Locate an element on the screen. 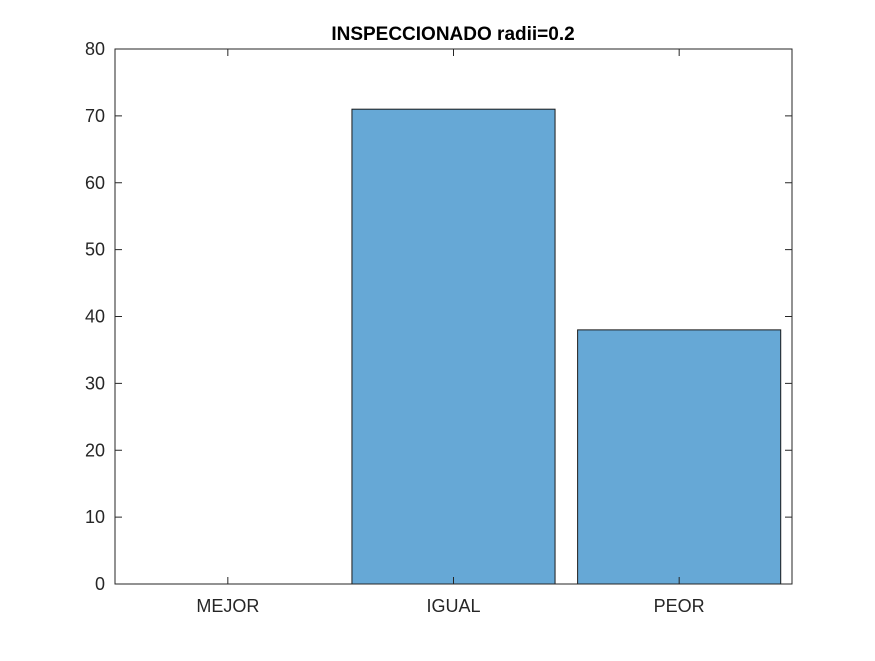 Image resolution: width=875 pixels, height=661 pixels. y-tick-label: 50 is located at coordinates (95, 250).